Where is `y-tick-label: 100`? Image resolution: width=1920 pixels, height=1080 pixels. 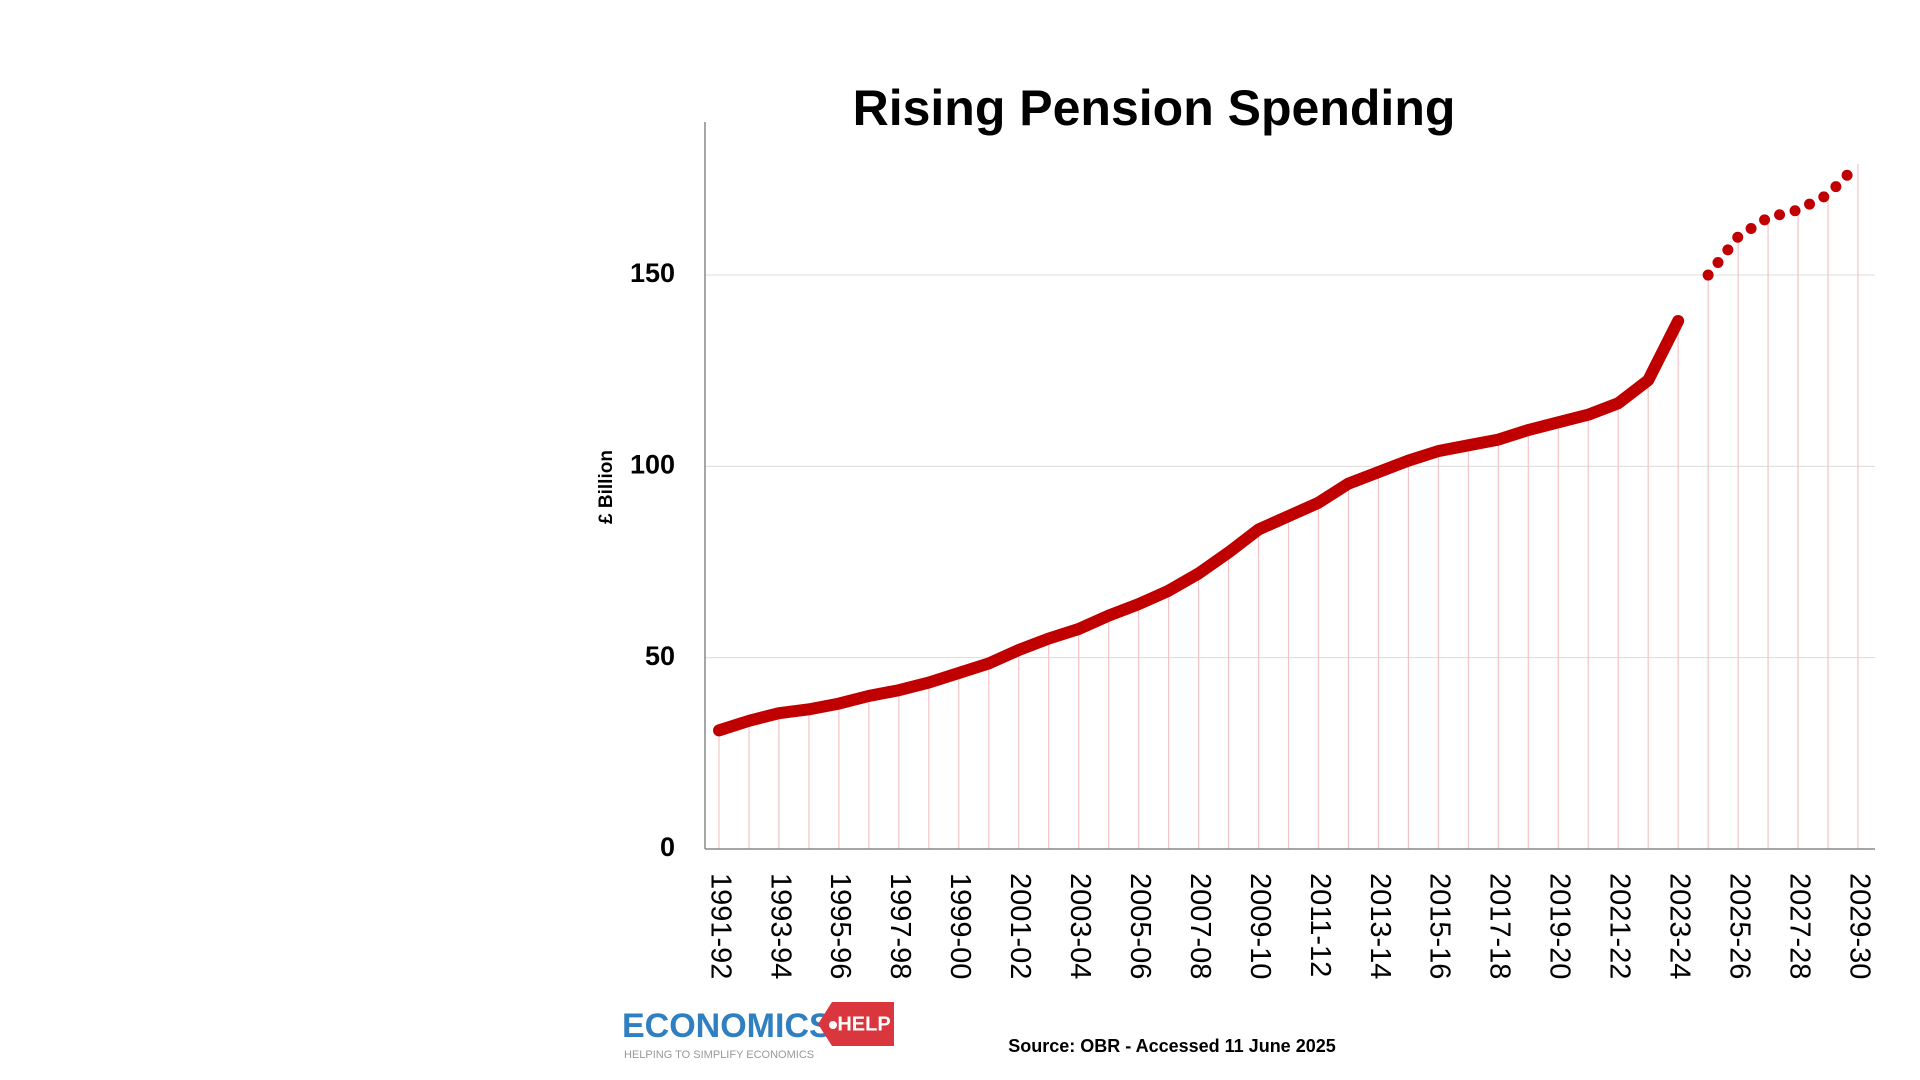
y-tick-label: 100 is located at coordinates (652, 464).